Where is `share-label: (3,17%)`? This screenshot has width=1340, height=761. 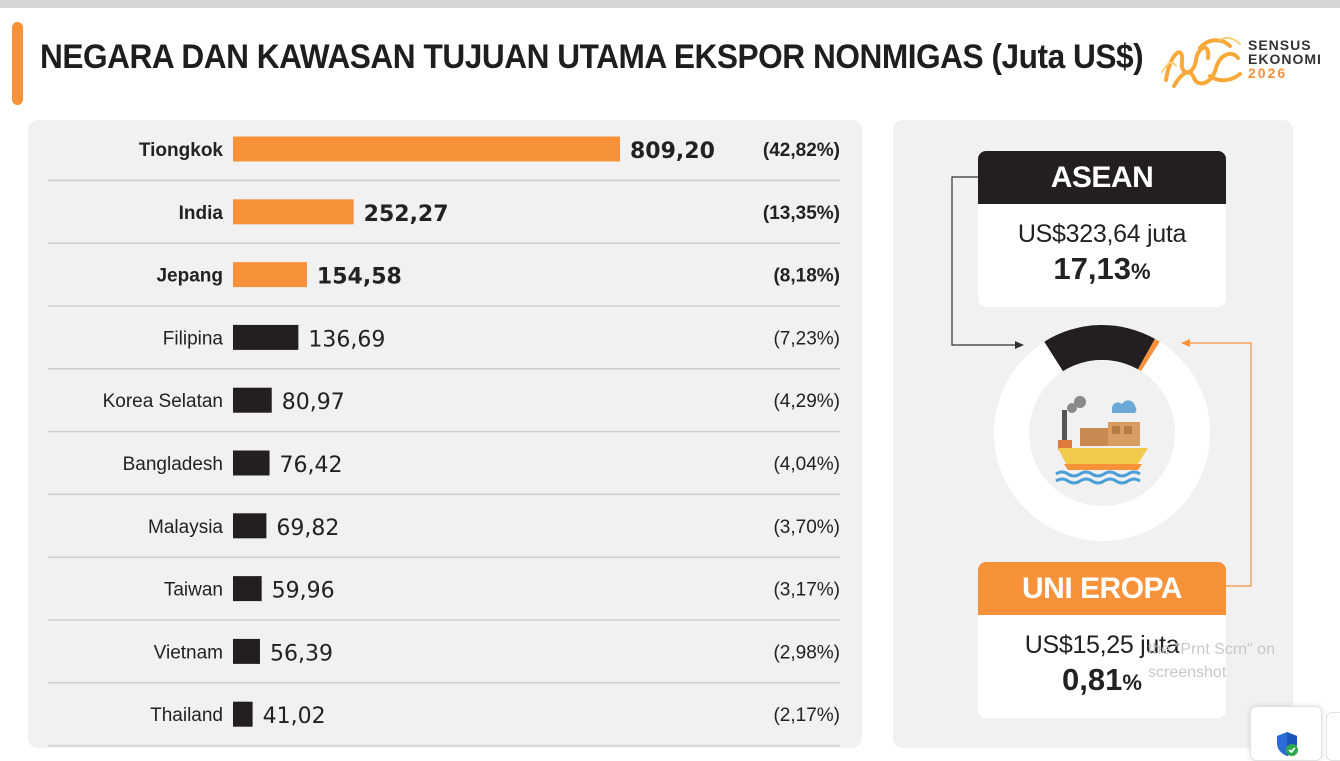
share-label: (3,17%) is located at coordinates (806, 590).